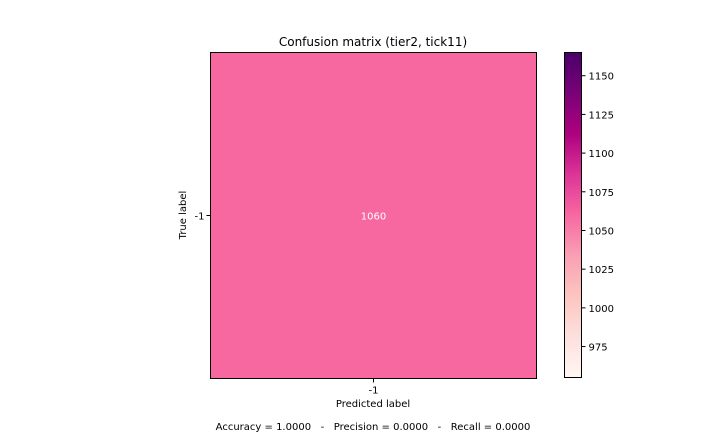  Describe the element at coordinates (601, 77) in the screenshot. I see `colorbar-tick-label: 1150` at that location.